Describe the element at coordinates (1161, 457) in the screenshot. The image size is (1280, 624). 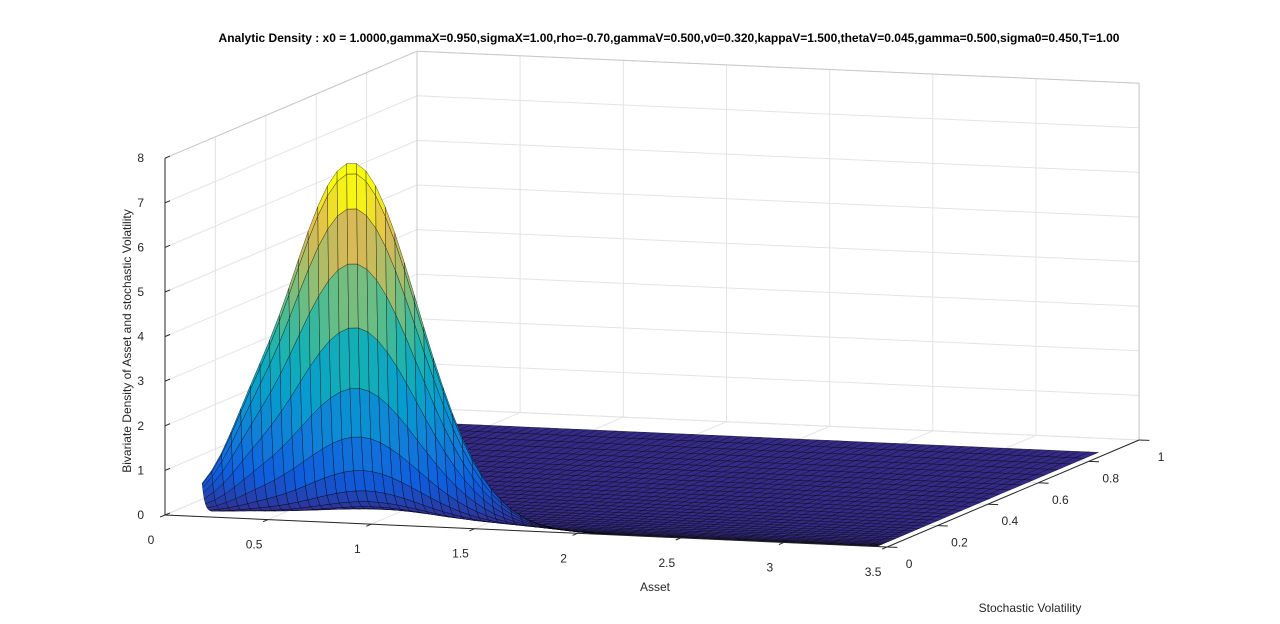
I see `y-tick-label: 1` at that location.